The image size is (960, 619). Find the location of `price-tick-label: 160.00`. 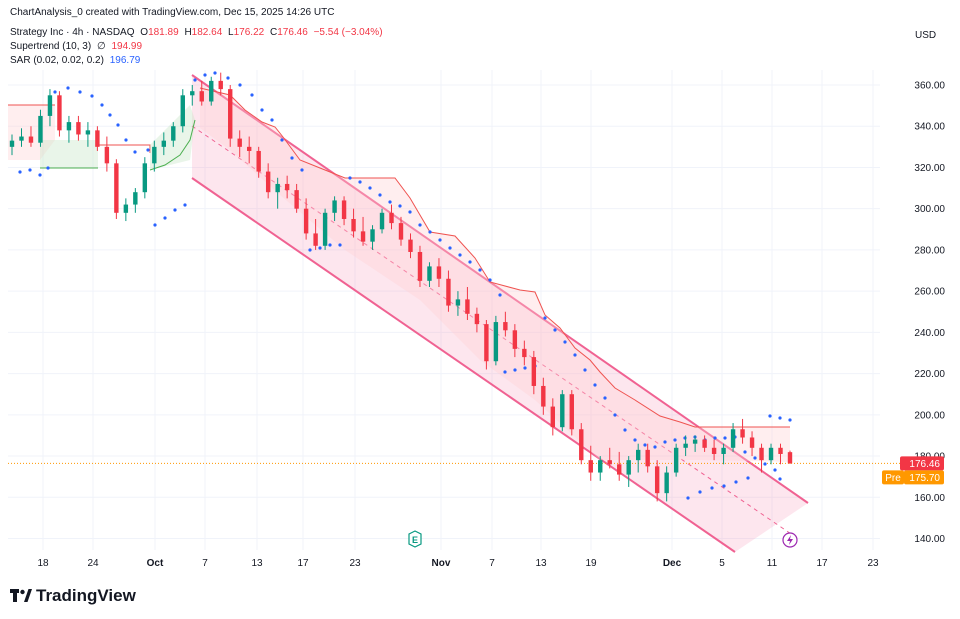

price-tick-label: 160.00 is located at coordinates (929, 498).